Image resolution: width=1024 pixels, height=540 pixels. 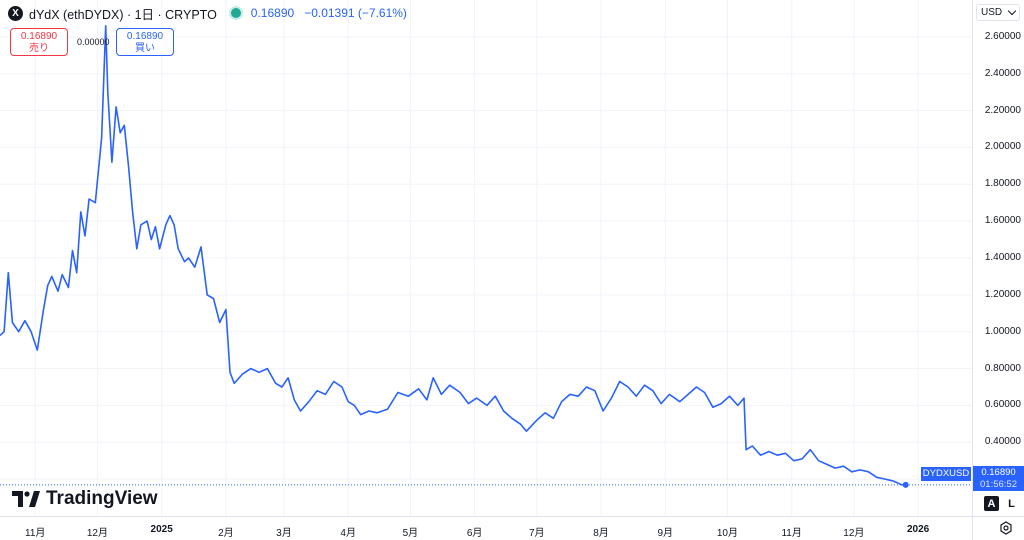 I want to click on buy-button: 0.16890 買い, so click(x=145, y=42).